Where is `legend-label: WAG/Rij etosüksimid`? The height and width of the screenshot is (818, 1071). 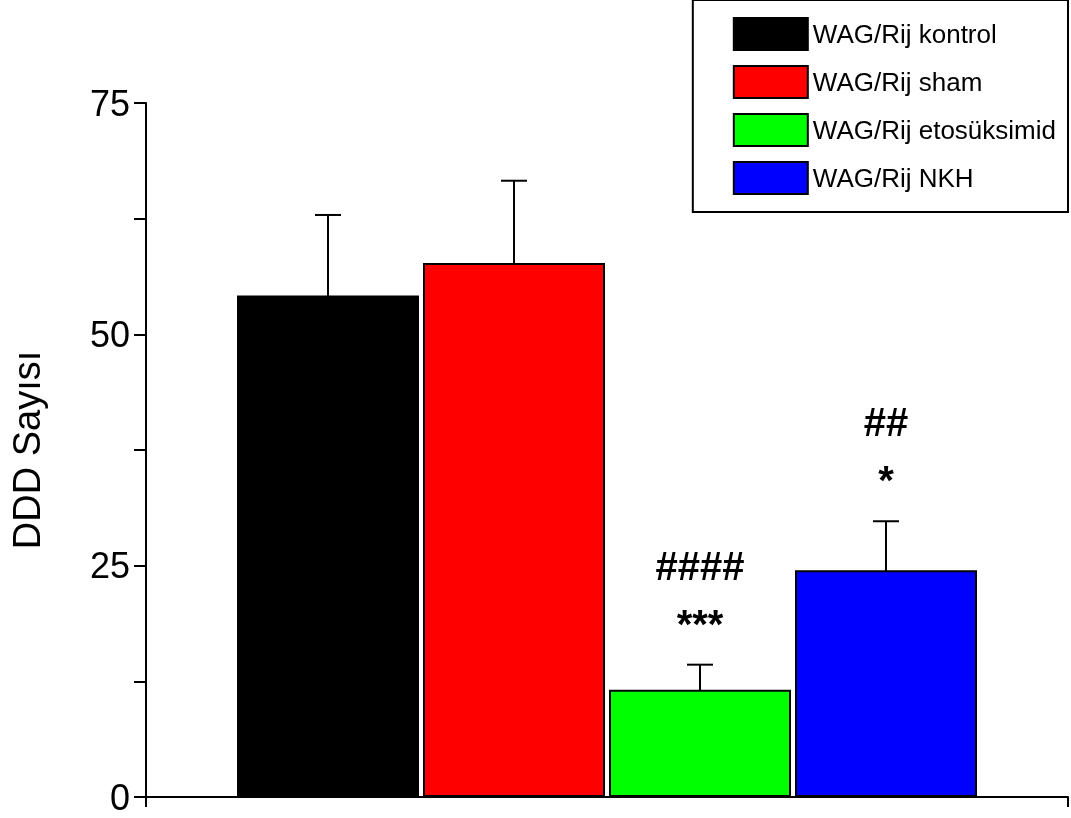 legend-label: WAG/Rij etosüksimid is located at coordinates (934, 130).